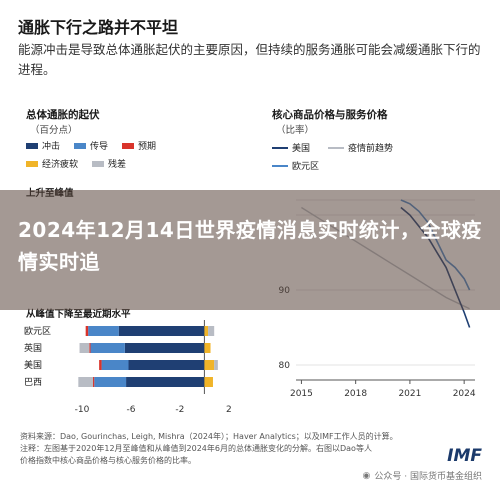  Describe the element at coordinates (99, 147) in the screenshot. I see `legend-label: 传导` at that location.